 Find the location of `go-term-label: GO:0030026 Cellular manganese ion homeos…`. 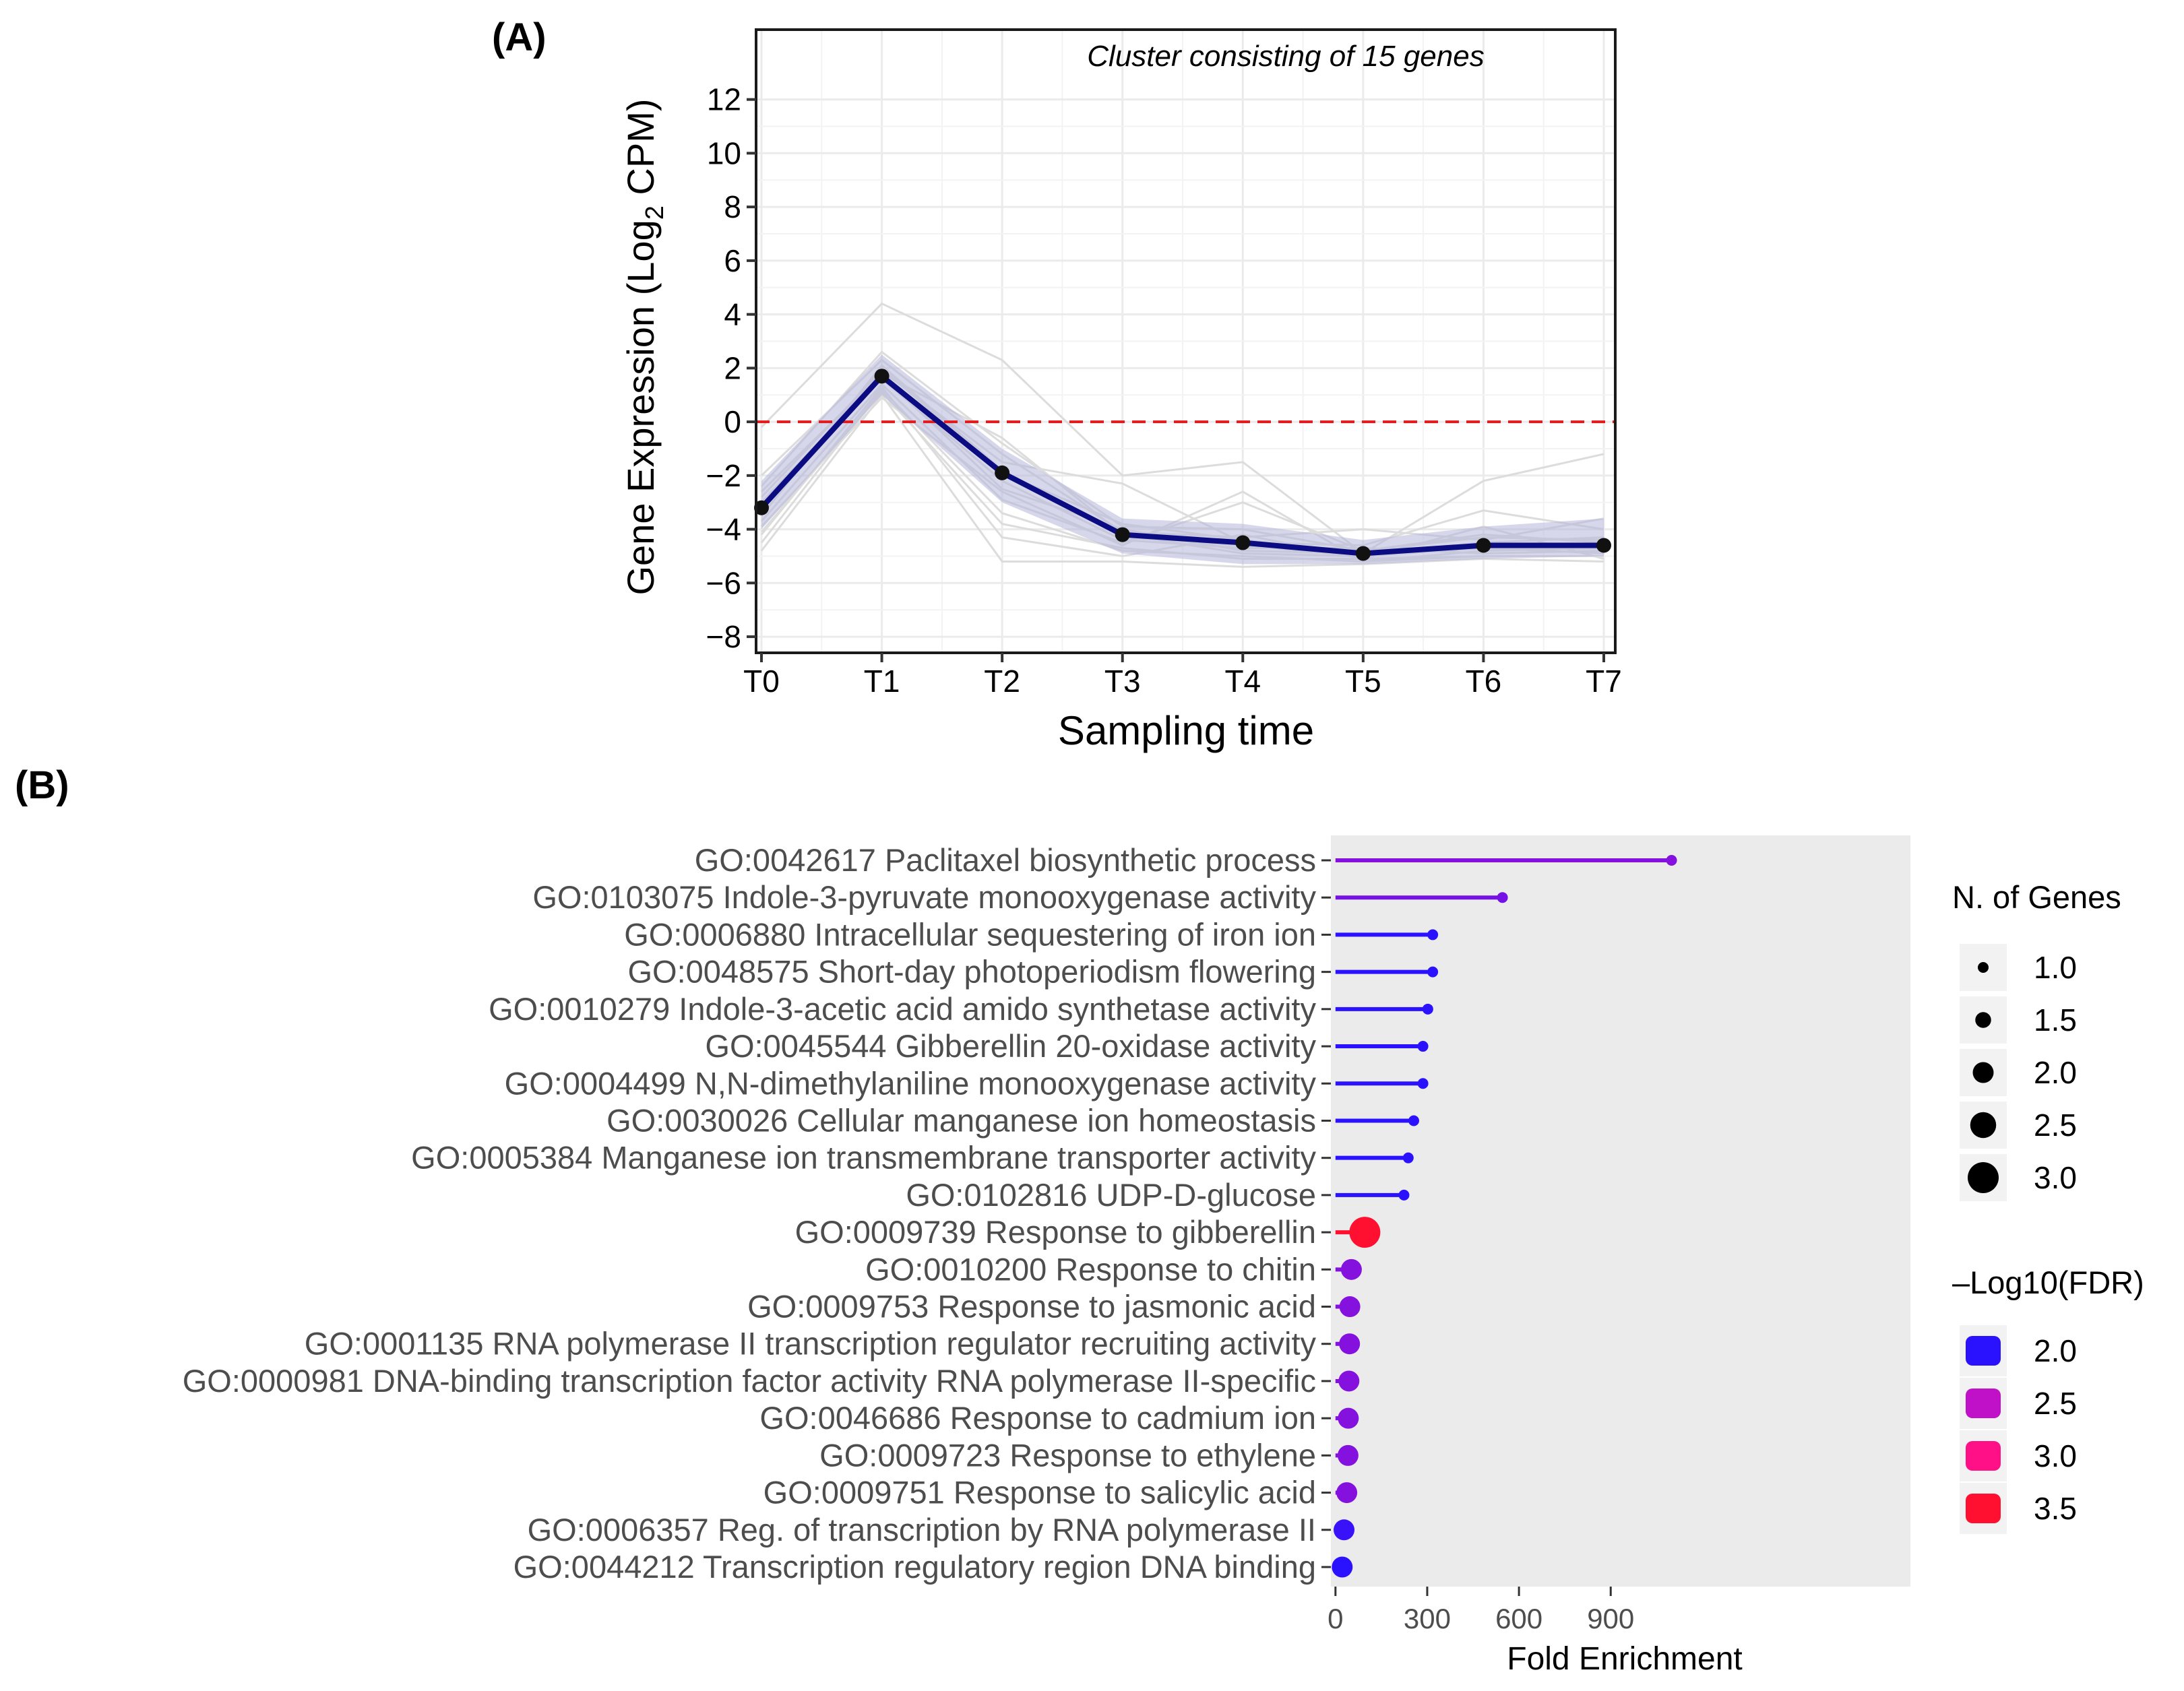

go-term-label: GO:0030026 Cellular manganese ion homeos… is located at coordinates (961, 1120).